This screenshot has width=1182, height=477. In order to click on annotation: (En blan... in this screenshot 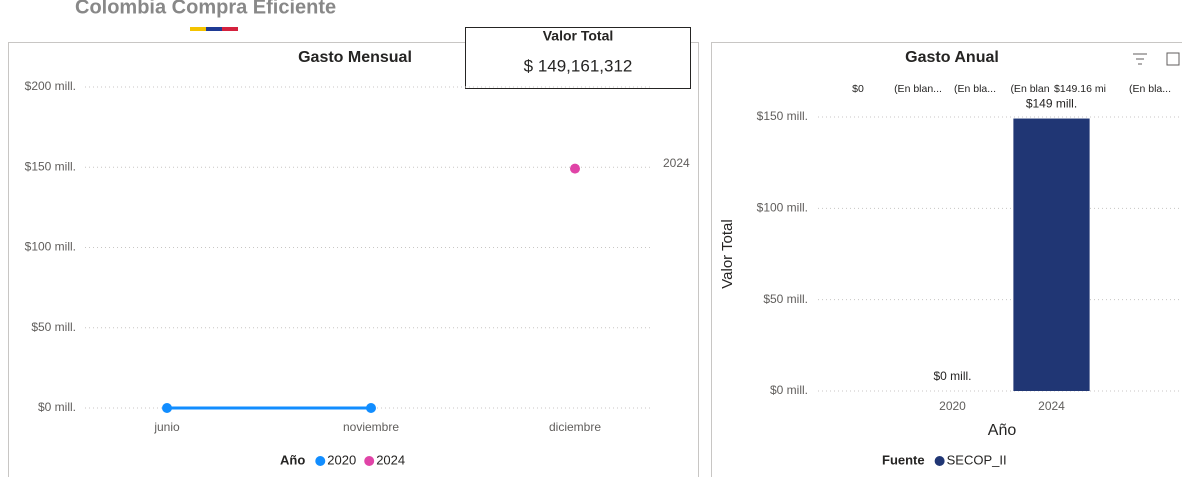, I will do `click(918, 89)`.